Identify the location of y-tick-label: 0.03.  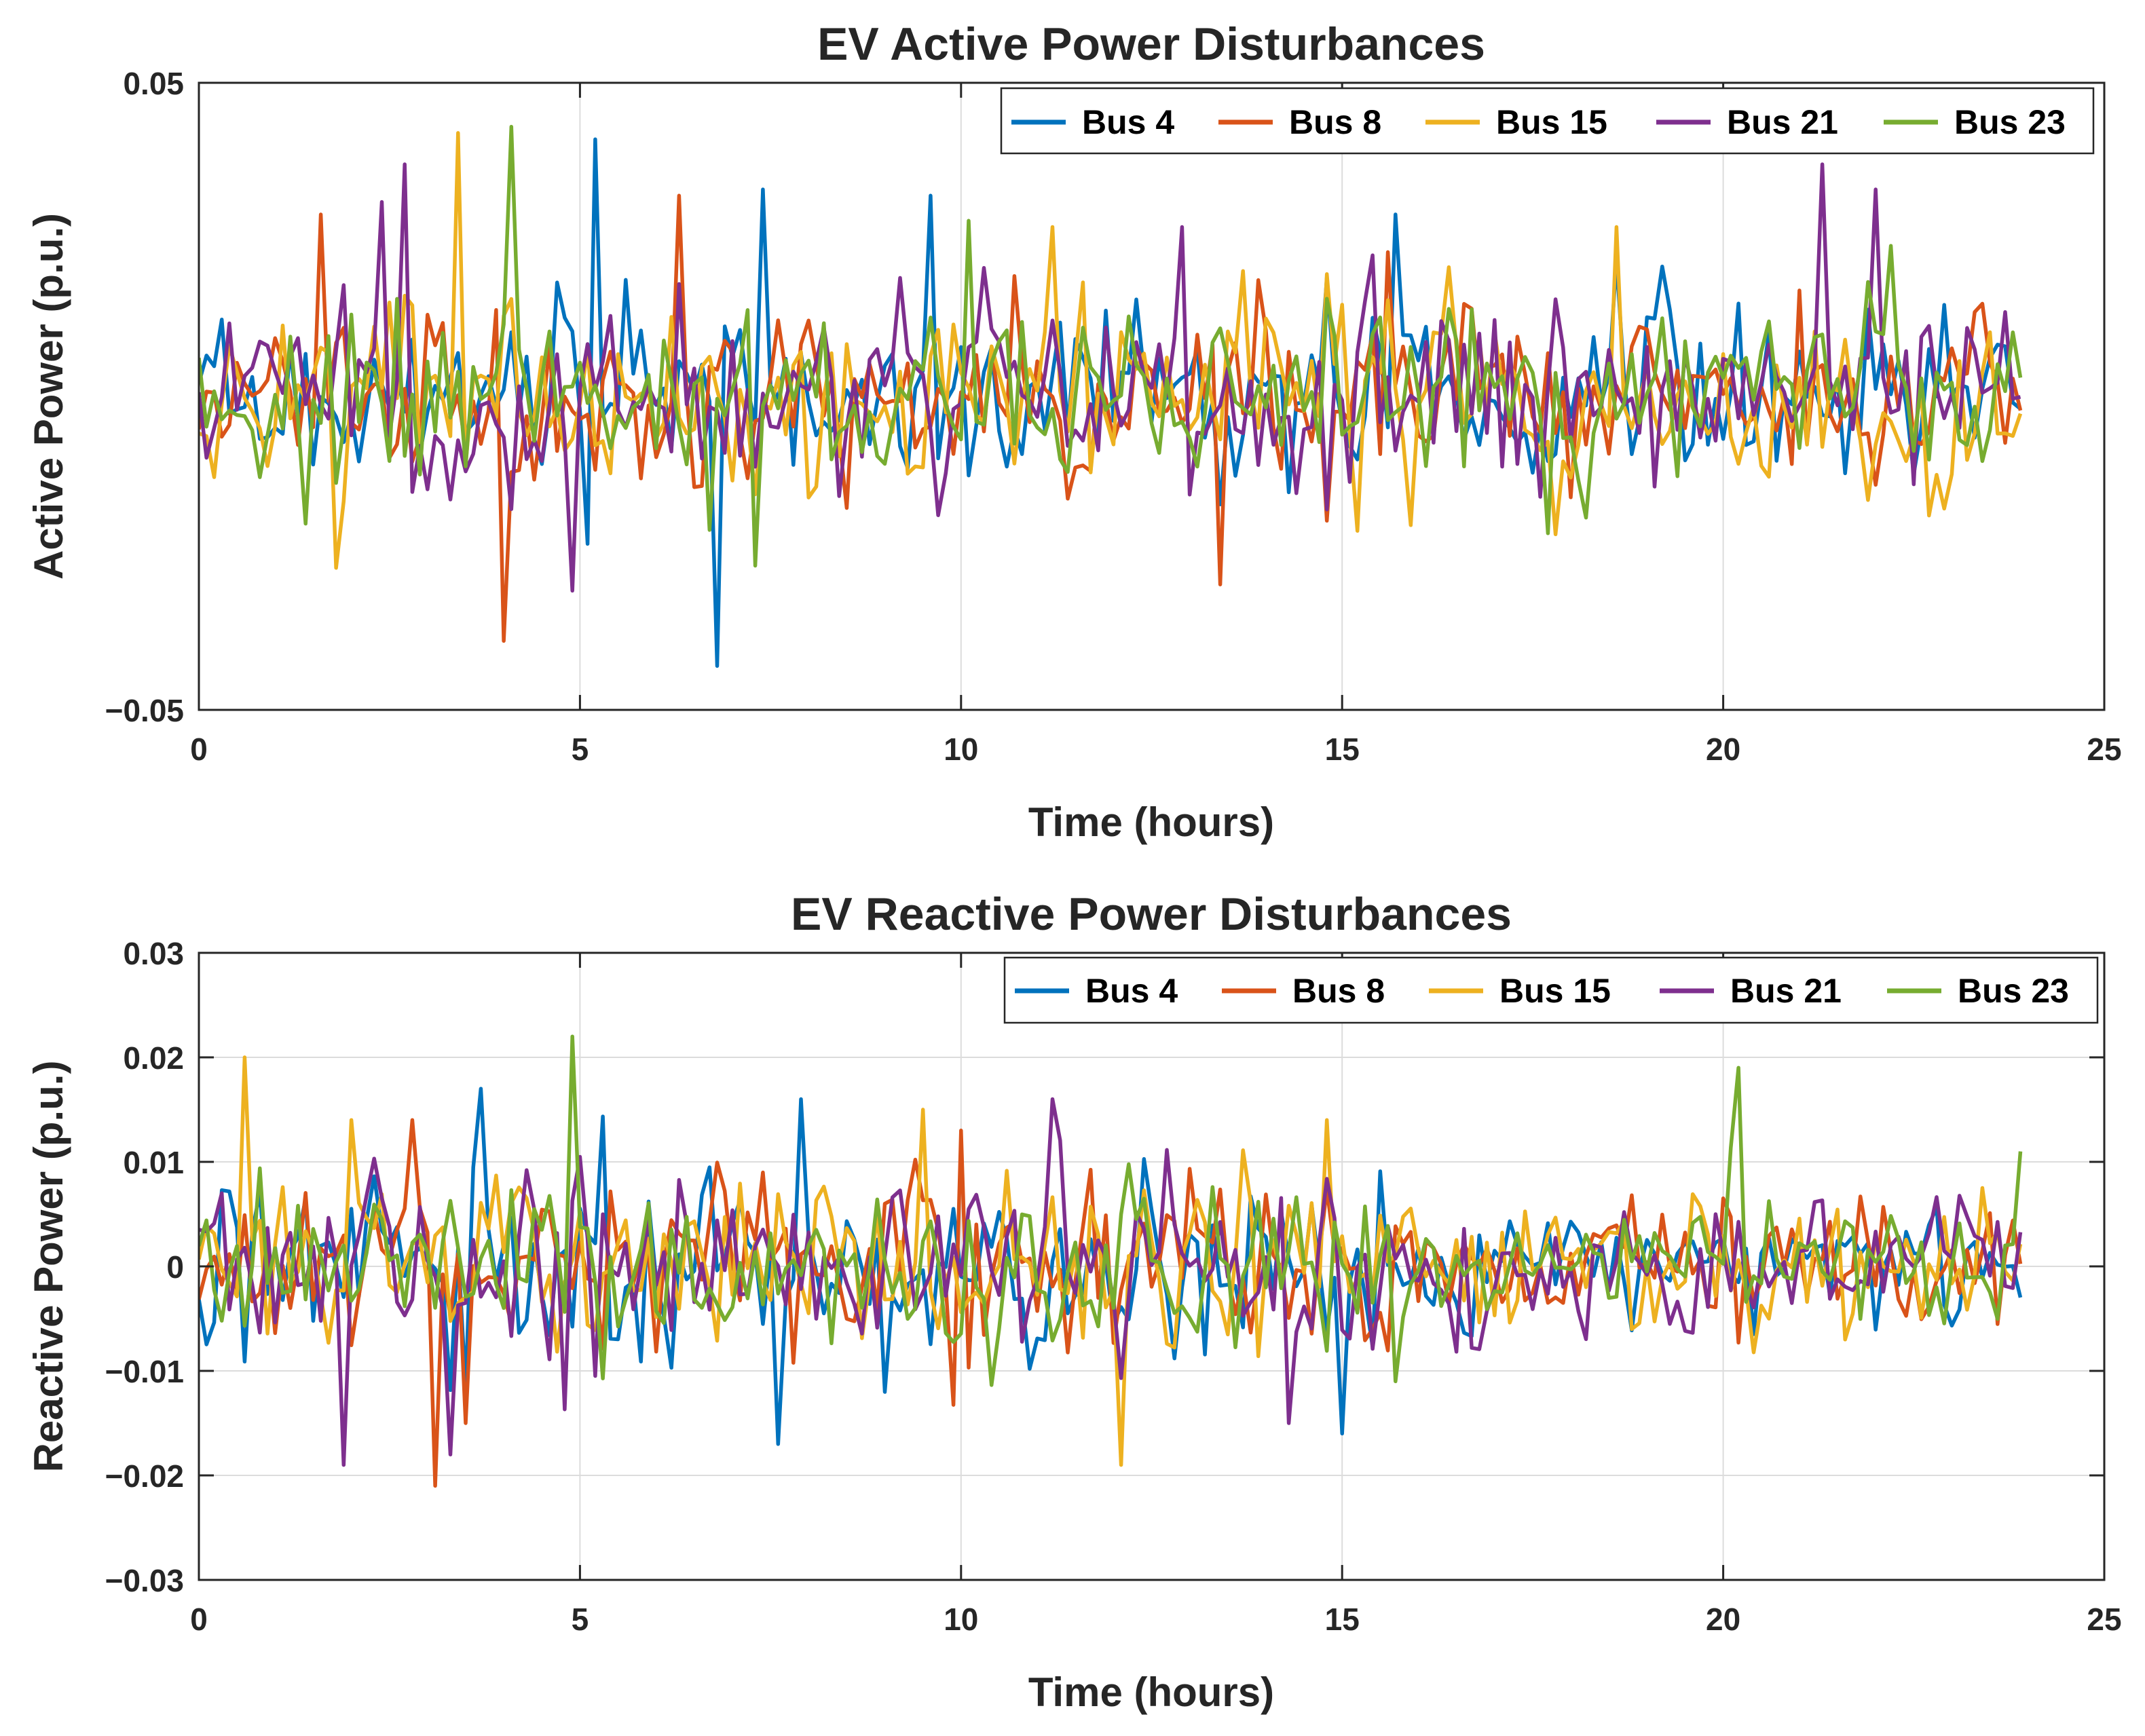
(153, 954).